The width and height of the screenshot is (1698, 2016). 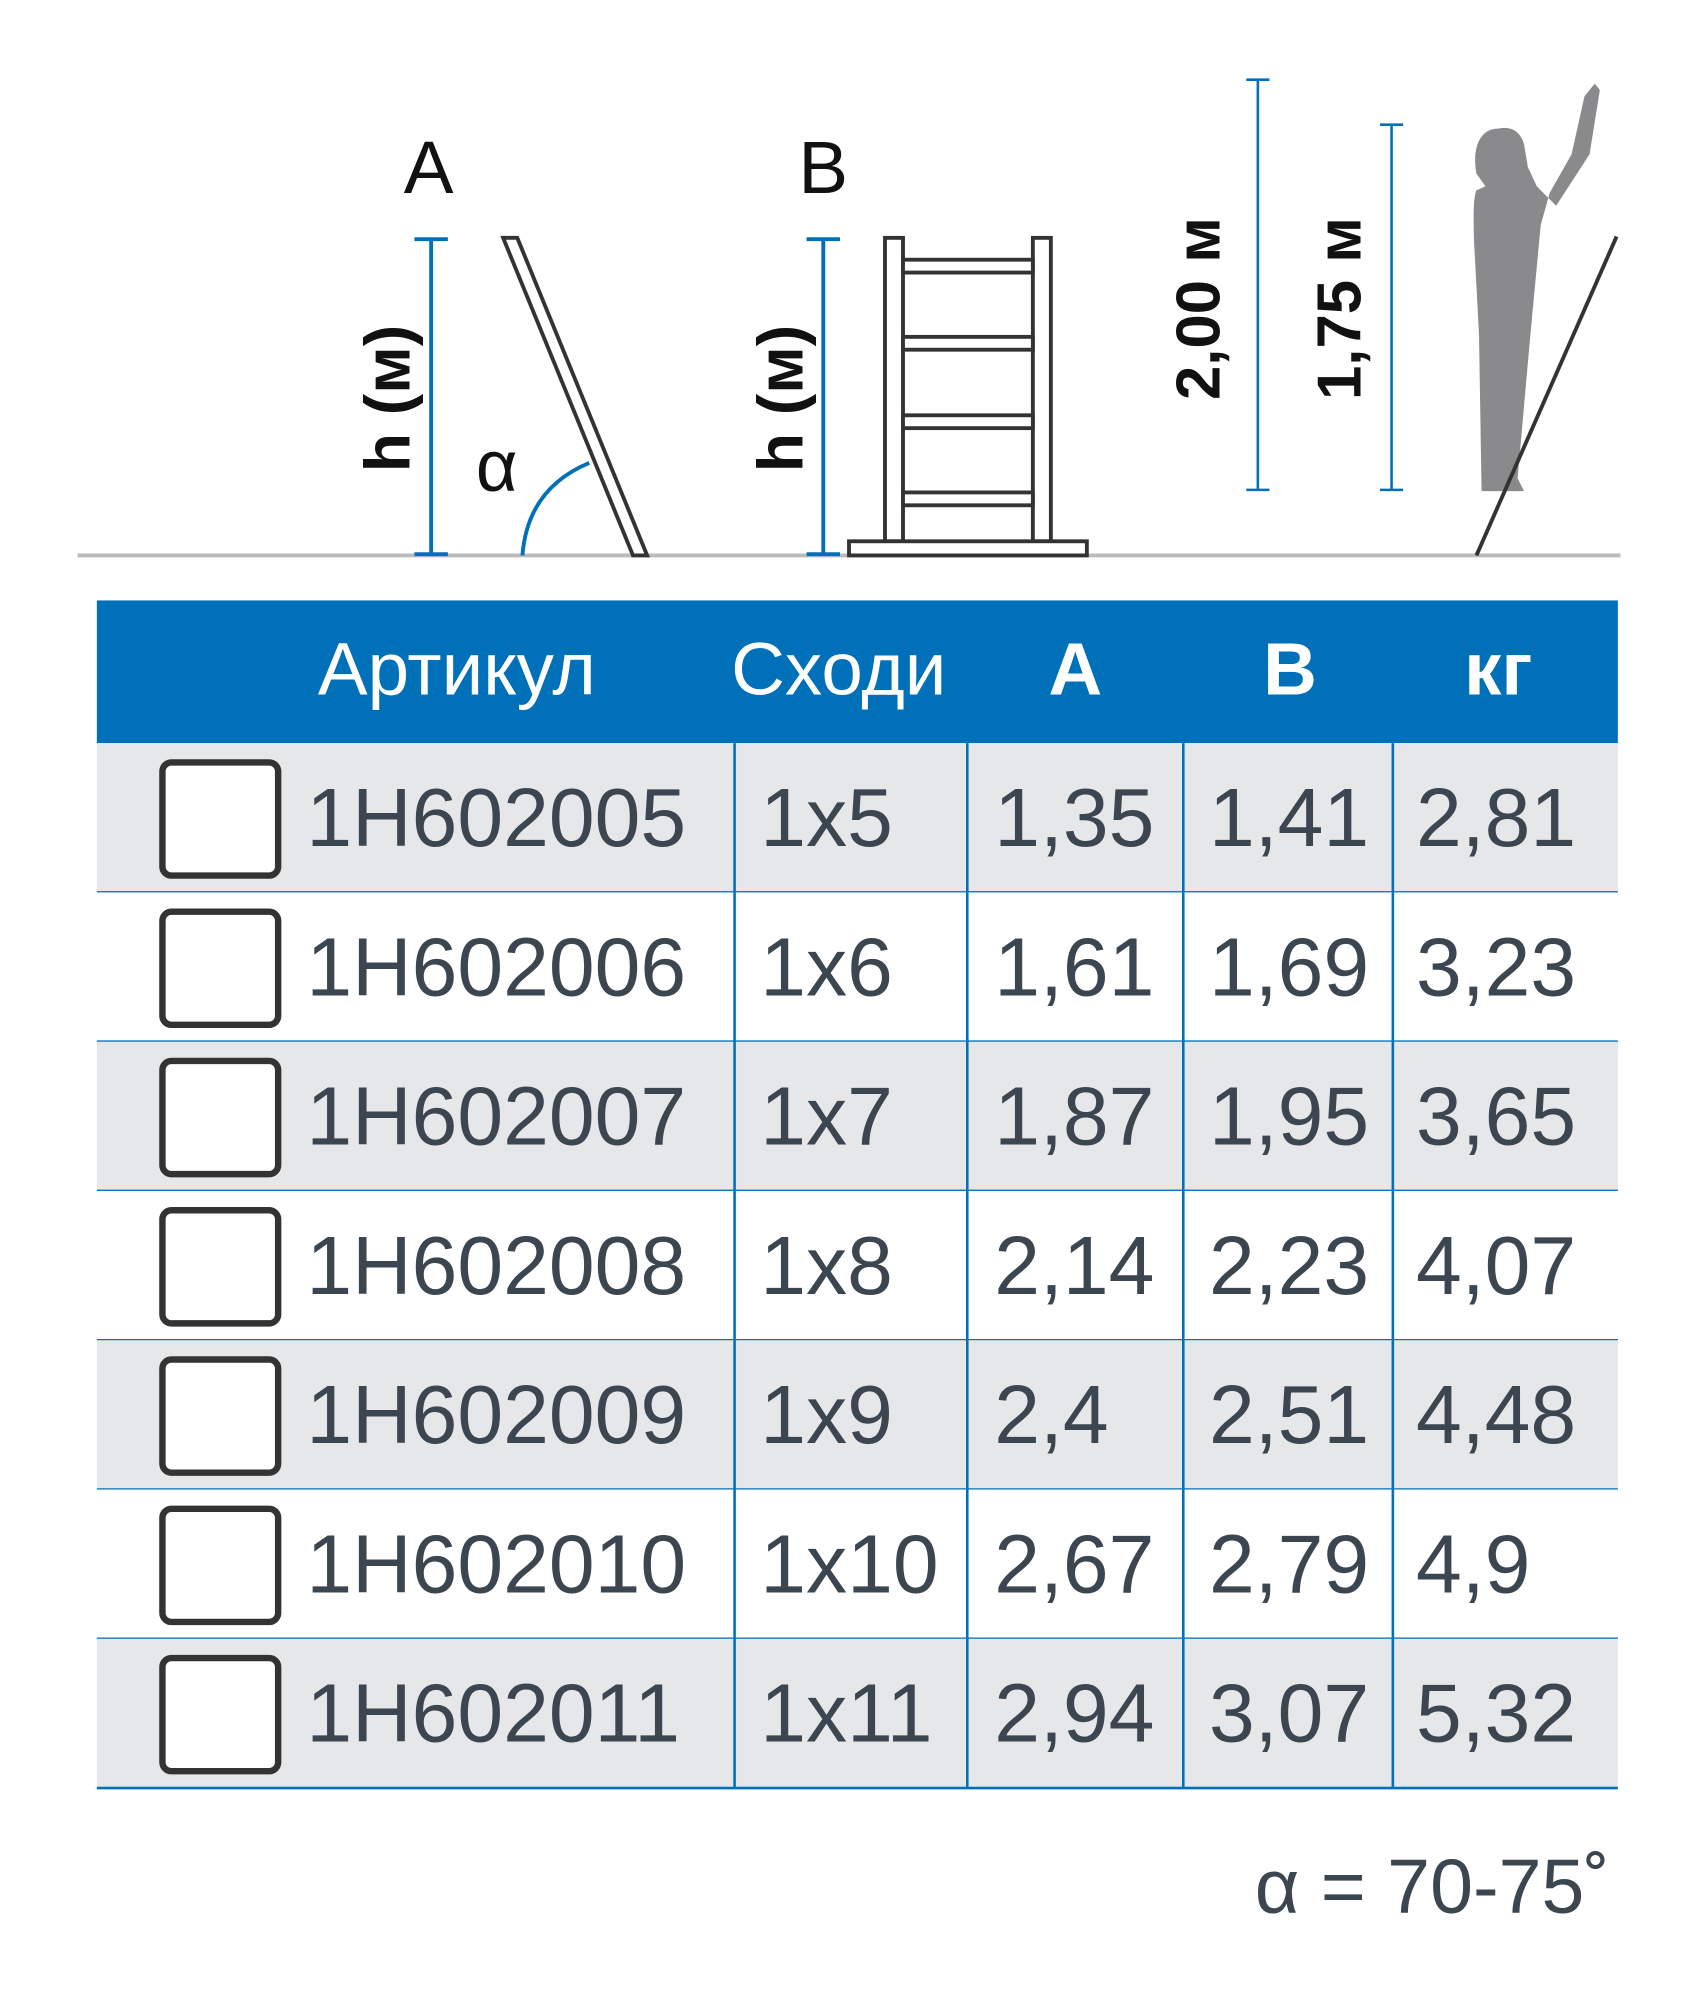 What do you see at coordinates (826, 967) in the screenshot?
I see `cell-steps: 1x6` at bounding box center [826, 967].